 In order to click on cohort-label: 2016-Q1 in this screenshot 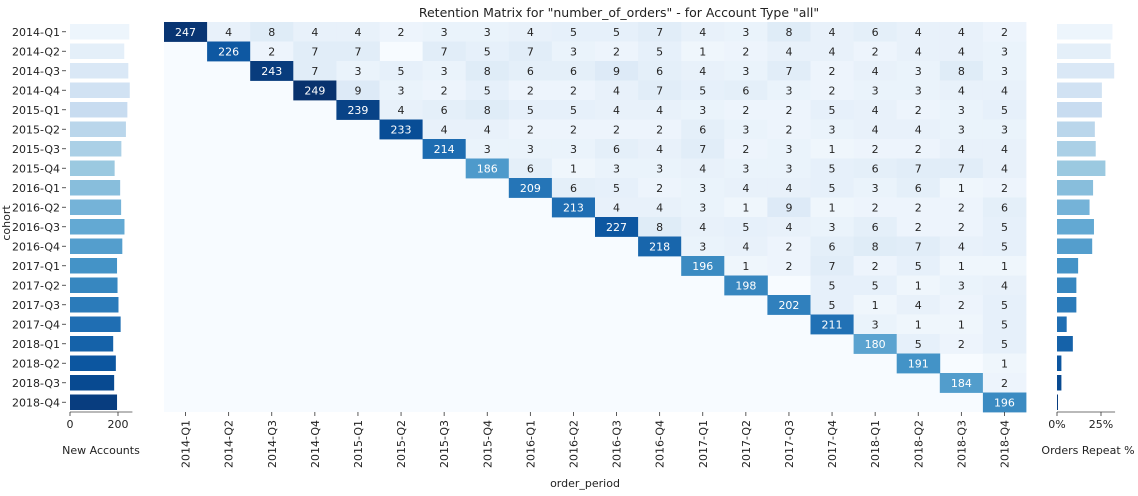, I will do `click(36, 188)`.